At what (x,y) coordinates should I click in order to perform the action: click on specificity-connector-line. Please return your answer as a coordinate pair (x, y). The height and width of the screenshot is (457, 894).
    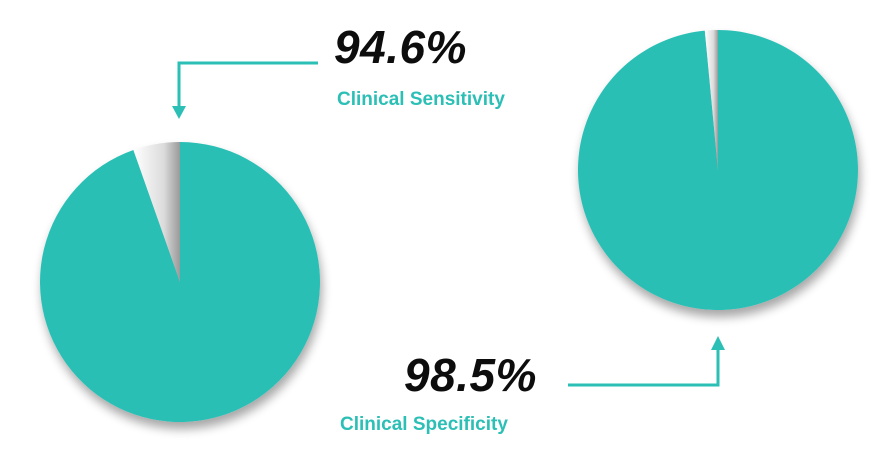
    Looking at the image, I should click on (644, 367).